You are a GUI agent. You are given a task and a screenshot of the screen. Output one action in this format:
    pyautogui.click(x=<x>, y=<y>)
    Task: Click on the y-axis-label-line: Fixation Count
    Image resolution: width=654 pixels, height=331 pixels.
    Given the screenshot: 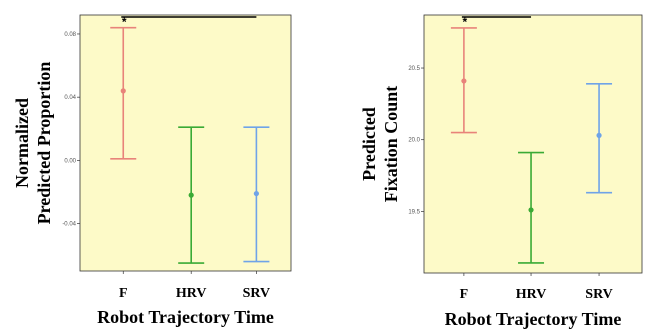 What is the action you would take?
    pyautogui.click(x=391, y=144)
    